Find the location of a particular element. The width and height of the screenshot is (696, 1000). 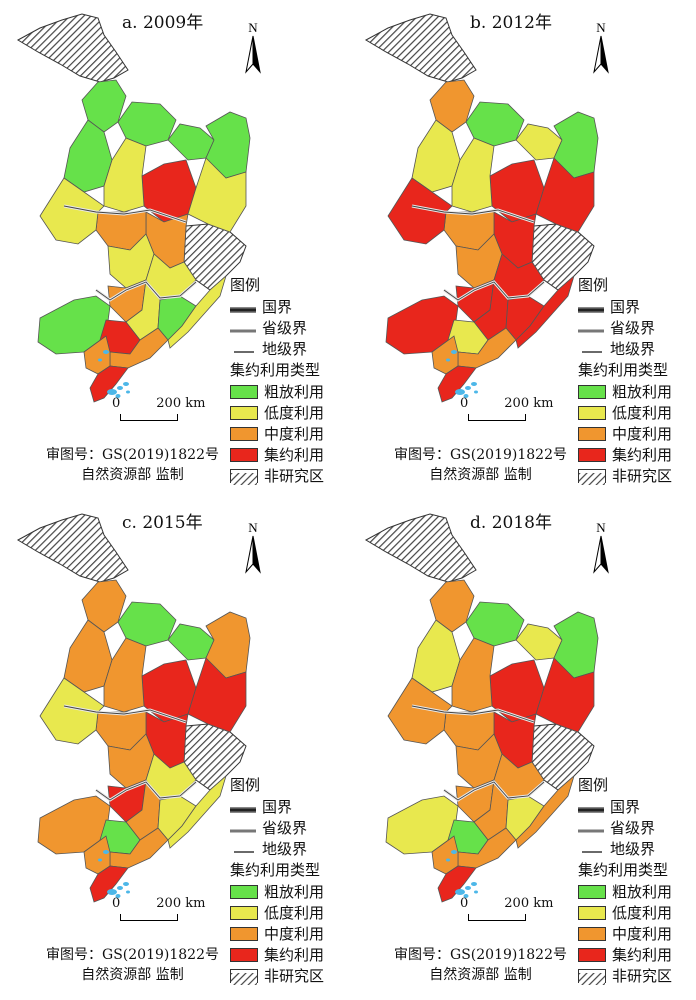

panel-title: c. 2015年 is located at coordinates (162, 523).